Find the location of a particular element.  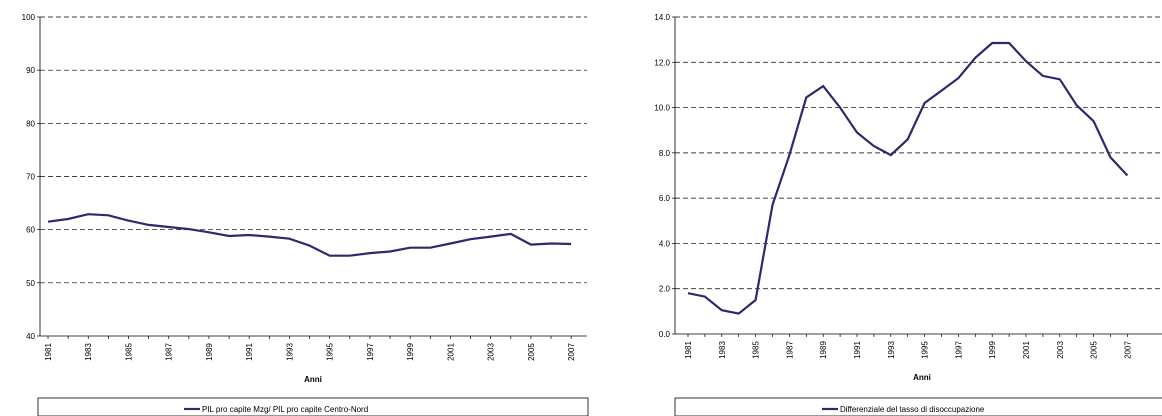

y-tick-label: 60 is located at coordinates (30, 230).